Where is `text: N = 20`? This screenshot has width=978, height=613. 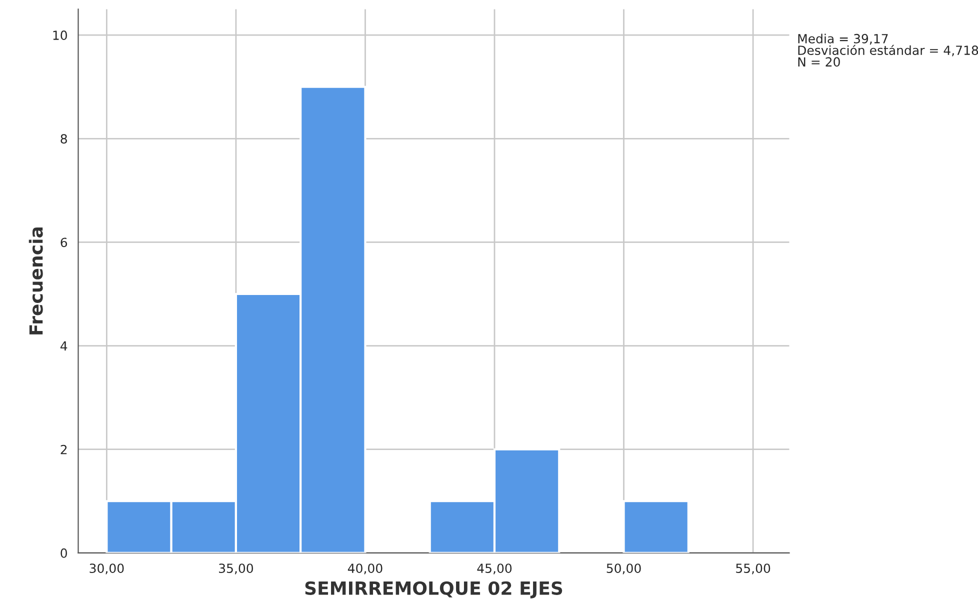 text: N = 20 is located at coordinates (819, 62).